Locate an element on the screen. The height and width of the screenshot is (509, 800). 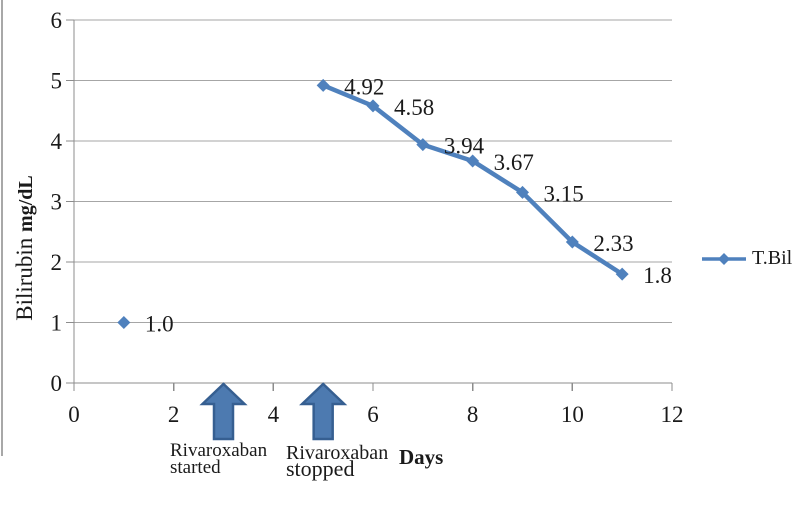
y-tick-label: 4 is located at coordinates (57, 141).